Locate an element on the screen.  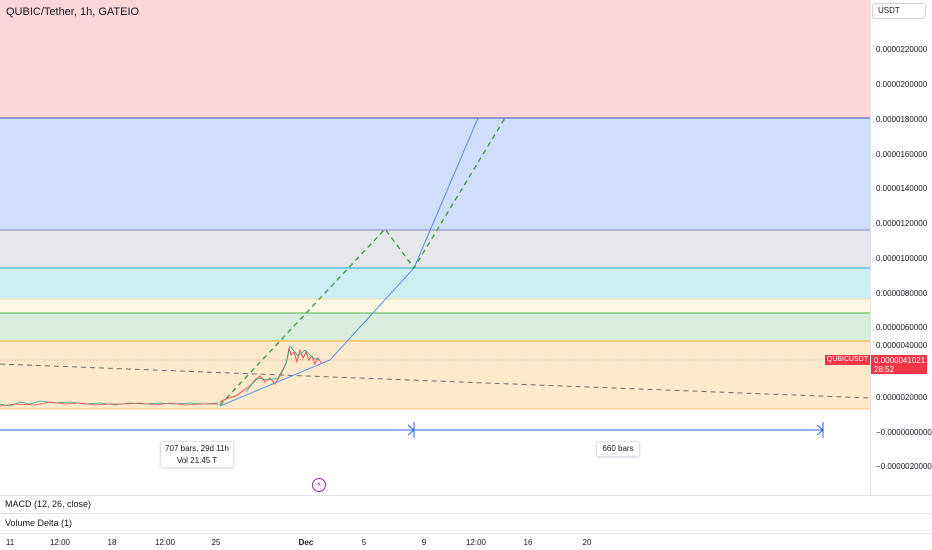
time-tick: 16 is located at coordinates (528, 542).